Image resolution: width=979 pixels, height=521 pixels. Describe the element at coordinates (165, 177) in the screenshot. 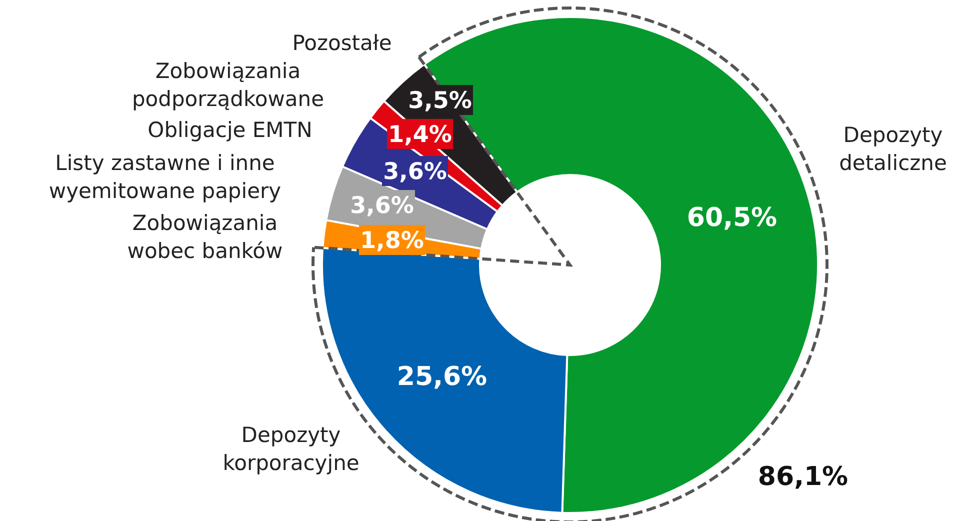

I see `slice-label: Listy zastawne i inne wyemitowane papiery` at that location.